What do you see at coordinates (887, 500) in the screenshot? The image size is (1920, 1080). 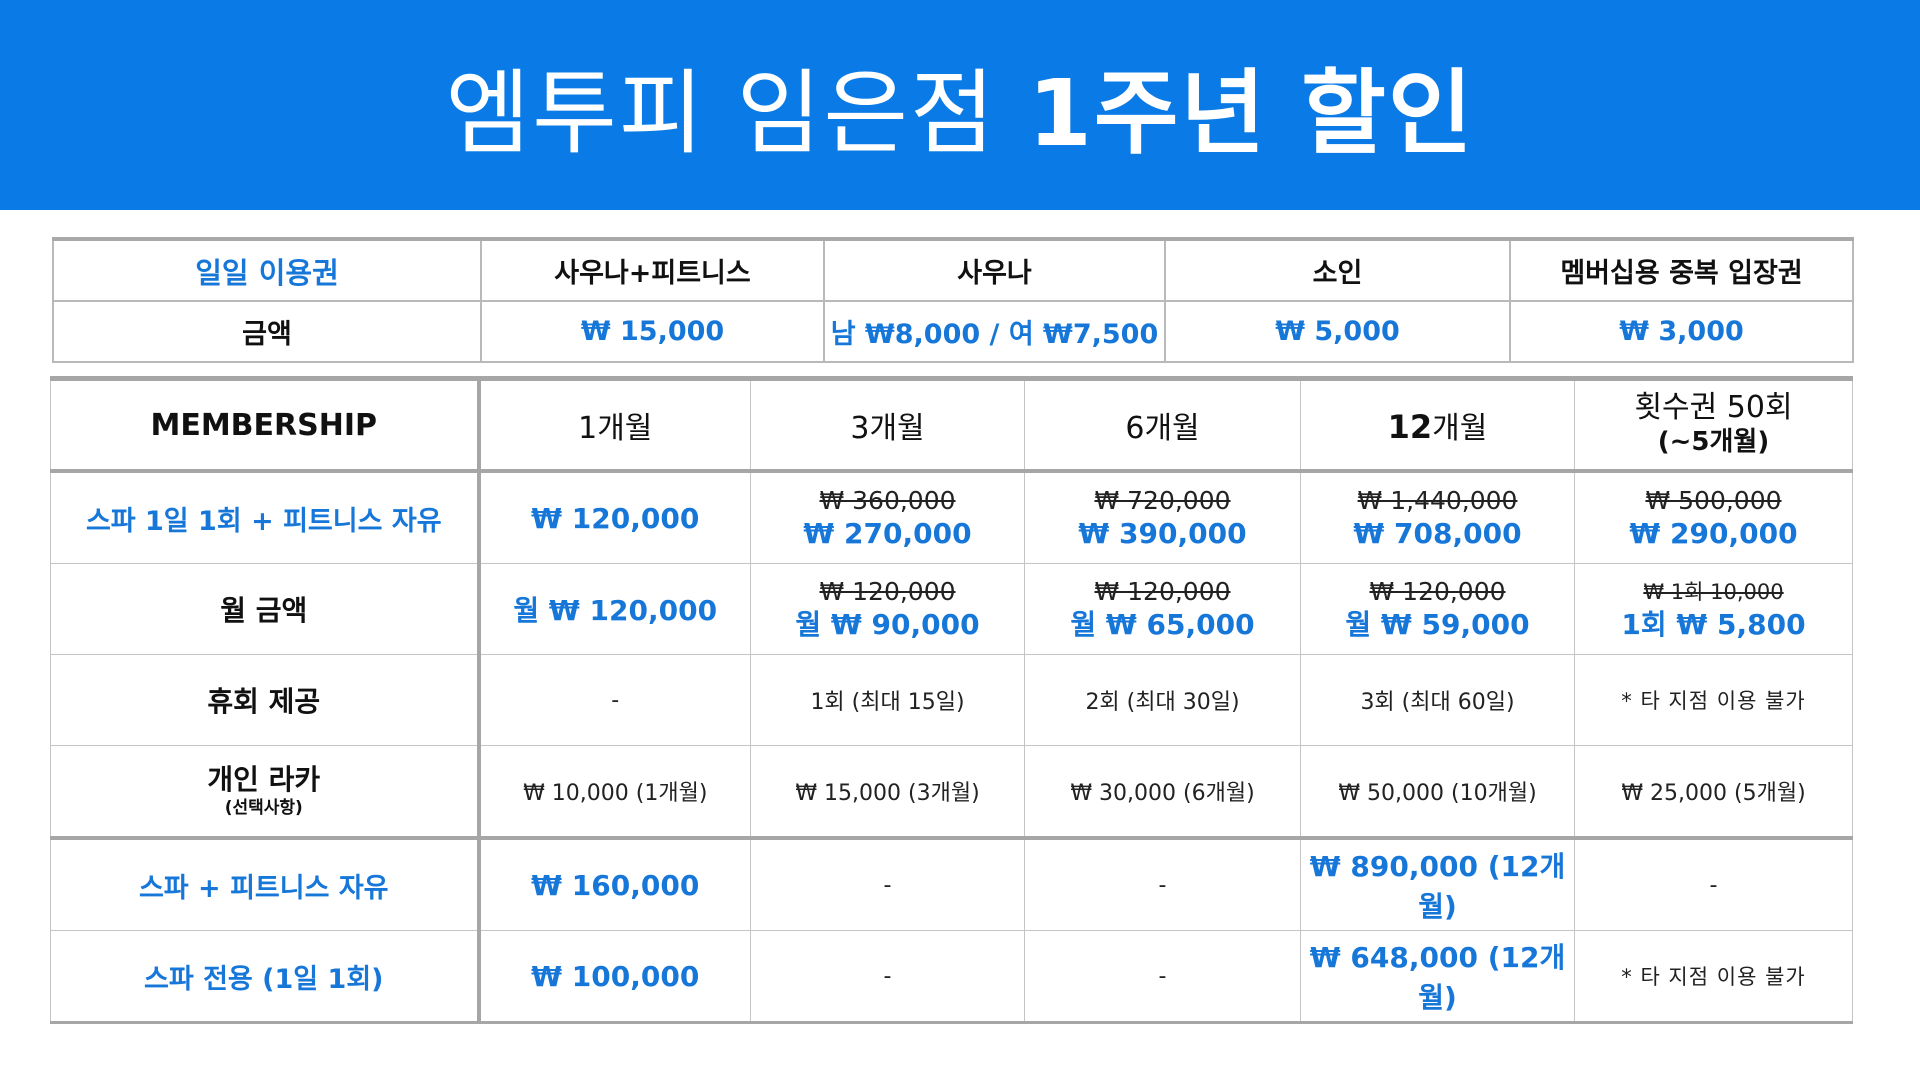 I see `original-price: ₩ 360,000` at bounding box center [887, 500].